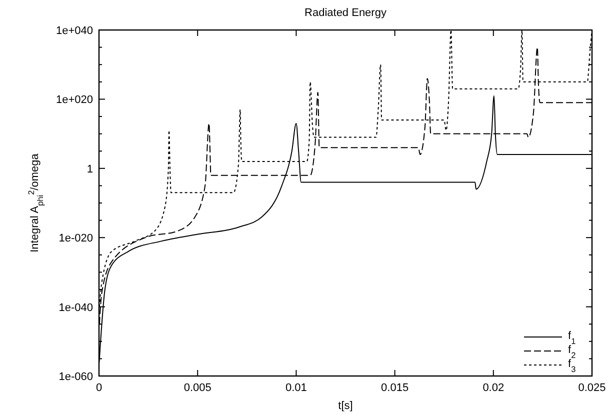 Image resolution: width=610 pixels, height=420 pixels. What do you see at coordinates (592, 388) in the screenshot?
I see `x-tick-label: 0.025` at bounding box center [592, 388].